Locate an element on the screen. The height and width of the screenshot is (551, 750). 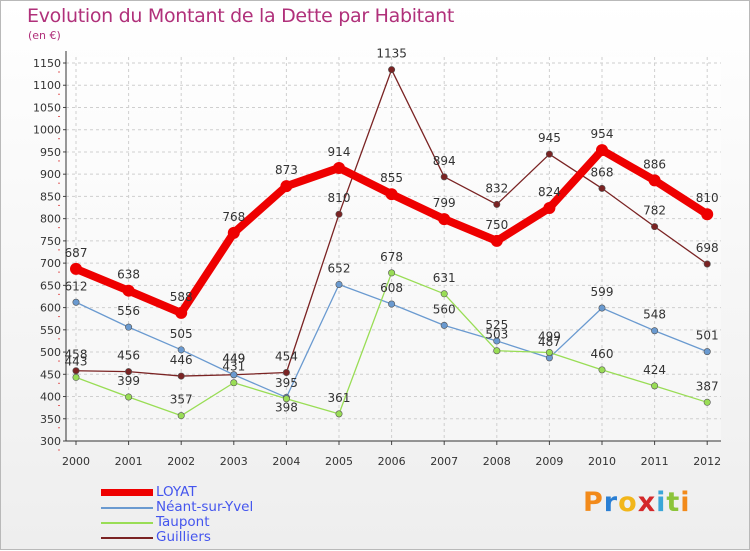
x-tick-label: 2011 is located at coordinates (655, 461).